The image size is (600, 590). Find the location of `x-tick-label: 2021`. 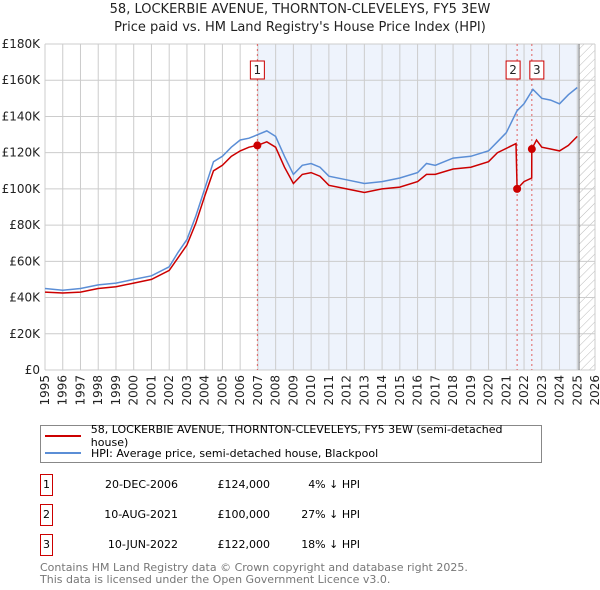

x-tick-label: 2021 is located at coordinates (506, 390).